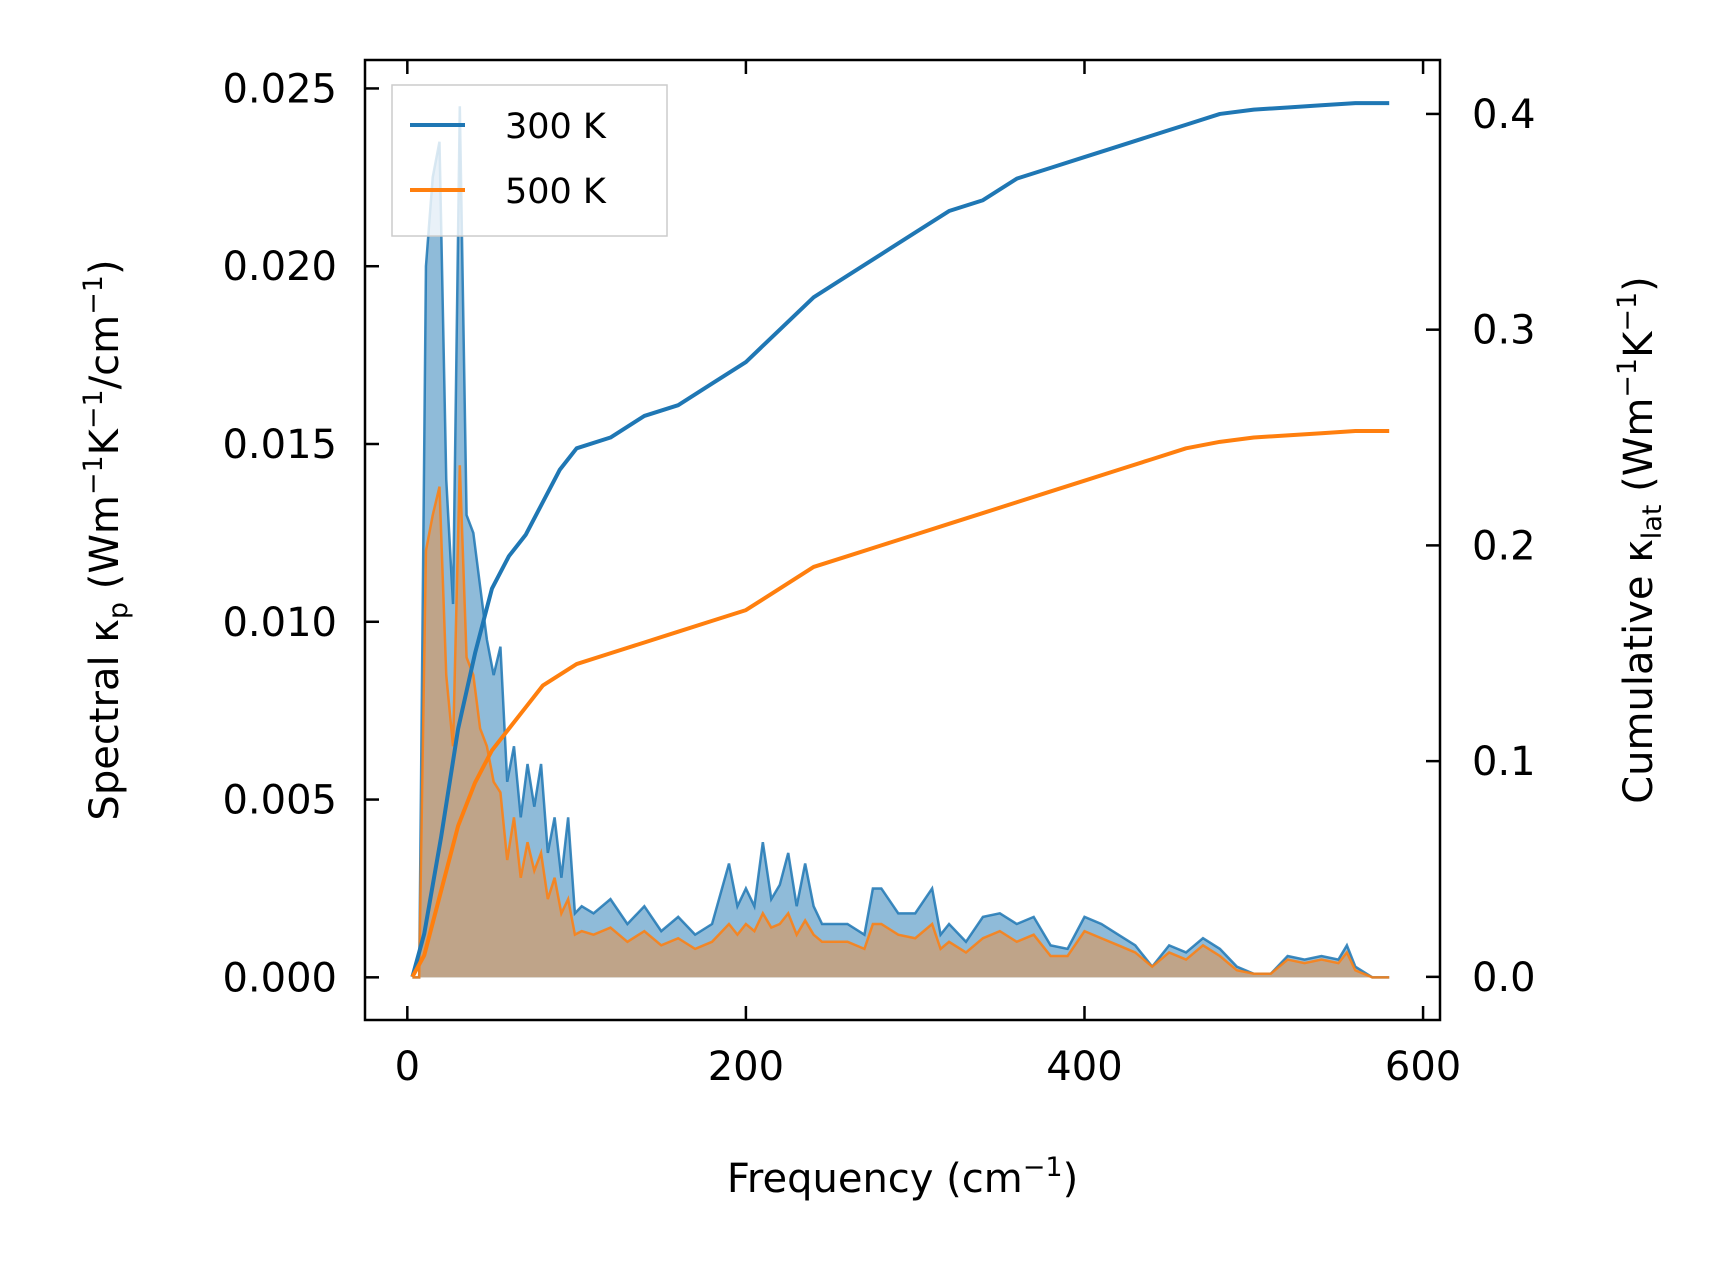 This screenshot has width=1716, height=1264. I want to click on y-tick-label-left: 0.015, so click(279, 445).